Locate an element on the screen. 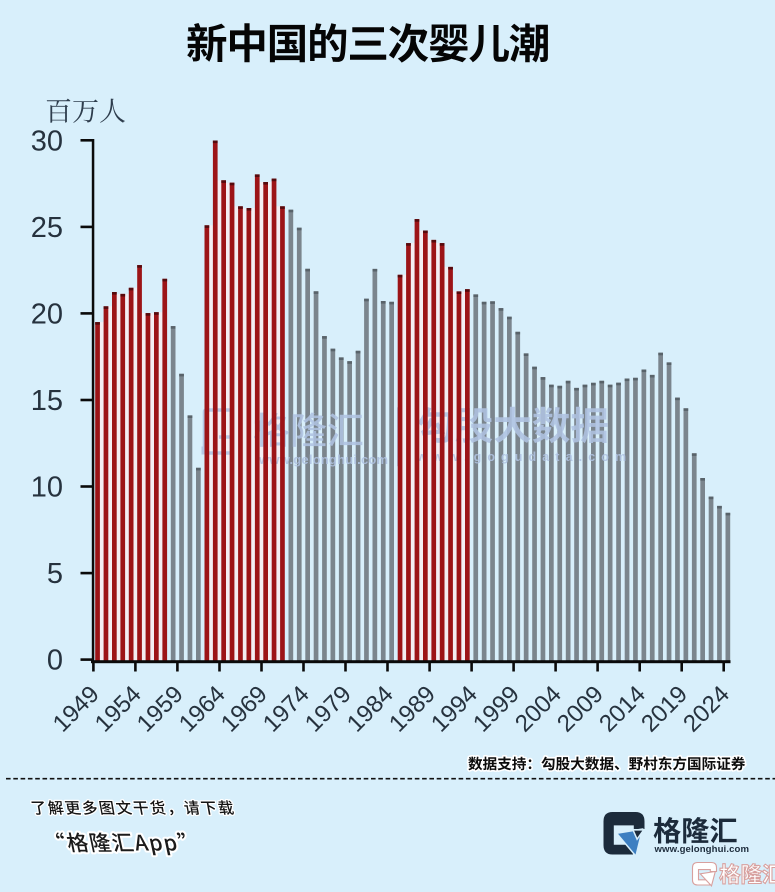 This screenshot has width=775, height=892. svg-text: 5 is located at coordinates (55, 574).